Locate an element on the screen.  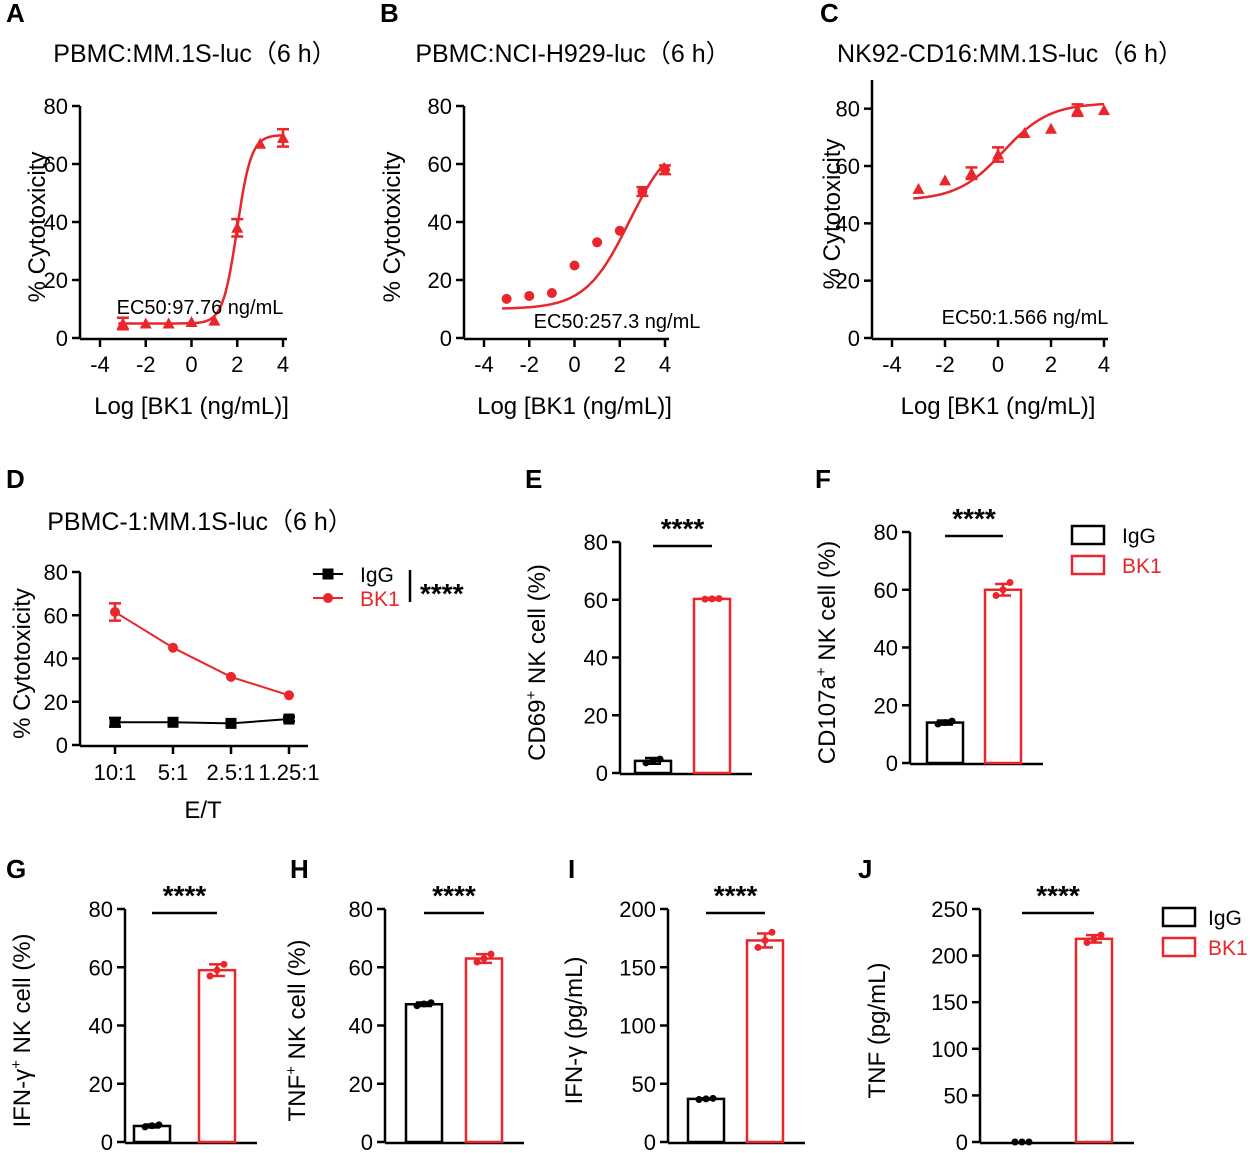
legend-ef-igg-label: IgG is located at coordinates (1139, 536).